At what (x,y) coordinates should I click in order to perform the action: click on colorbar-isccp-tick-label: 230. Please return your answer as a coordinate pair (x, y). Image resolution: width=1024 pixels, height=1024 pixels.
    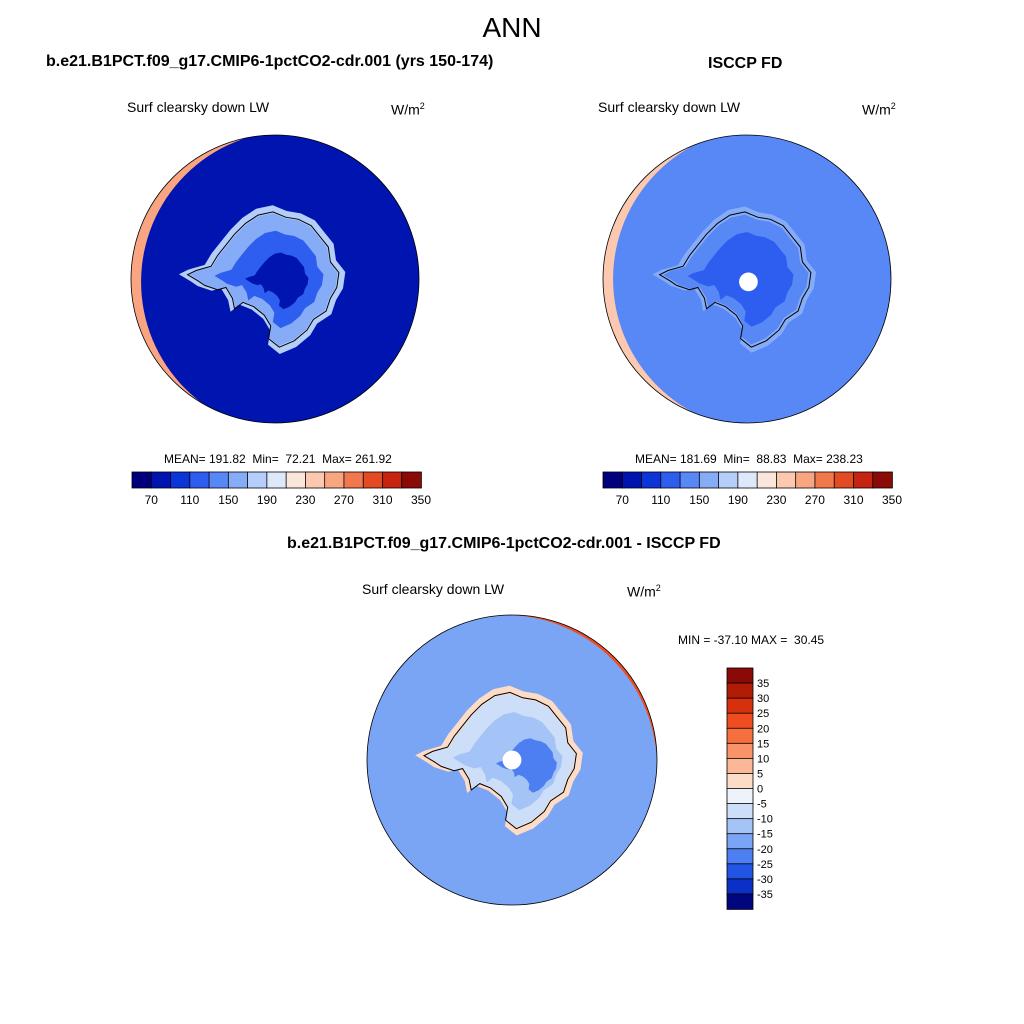
    Looking at the image, I should click on (776, 500).